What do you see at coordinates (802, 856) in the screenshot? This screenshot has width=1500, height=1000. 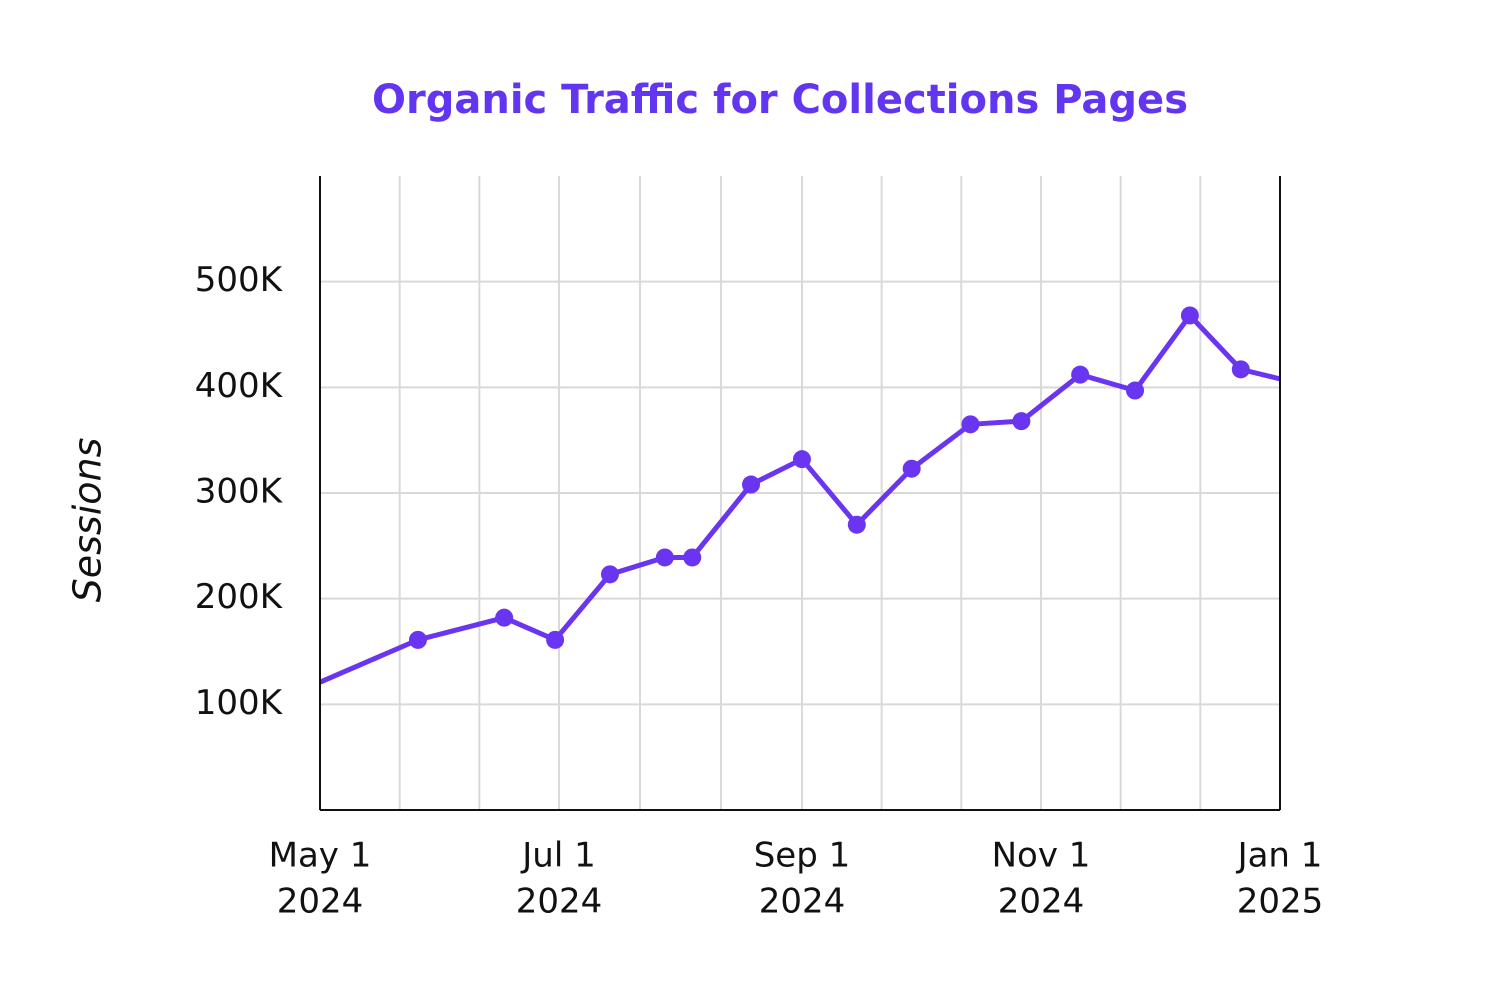 I see `x-tick-label: Sep 1` at bounding box center [802, 856].